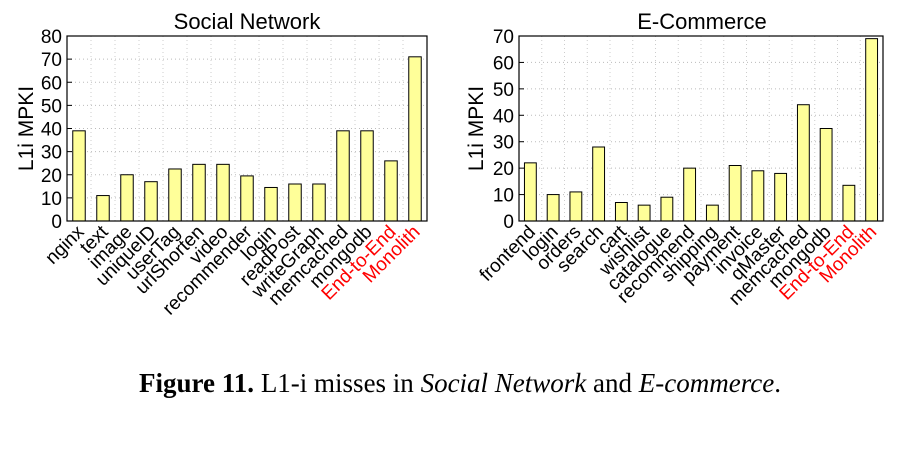 This screenshot has height=456, width=920. Describe the element at coordinates (612, 383) in the screenshot. I see `caption-text-middle: and` at that location.